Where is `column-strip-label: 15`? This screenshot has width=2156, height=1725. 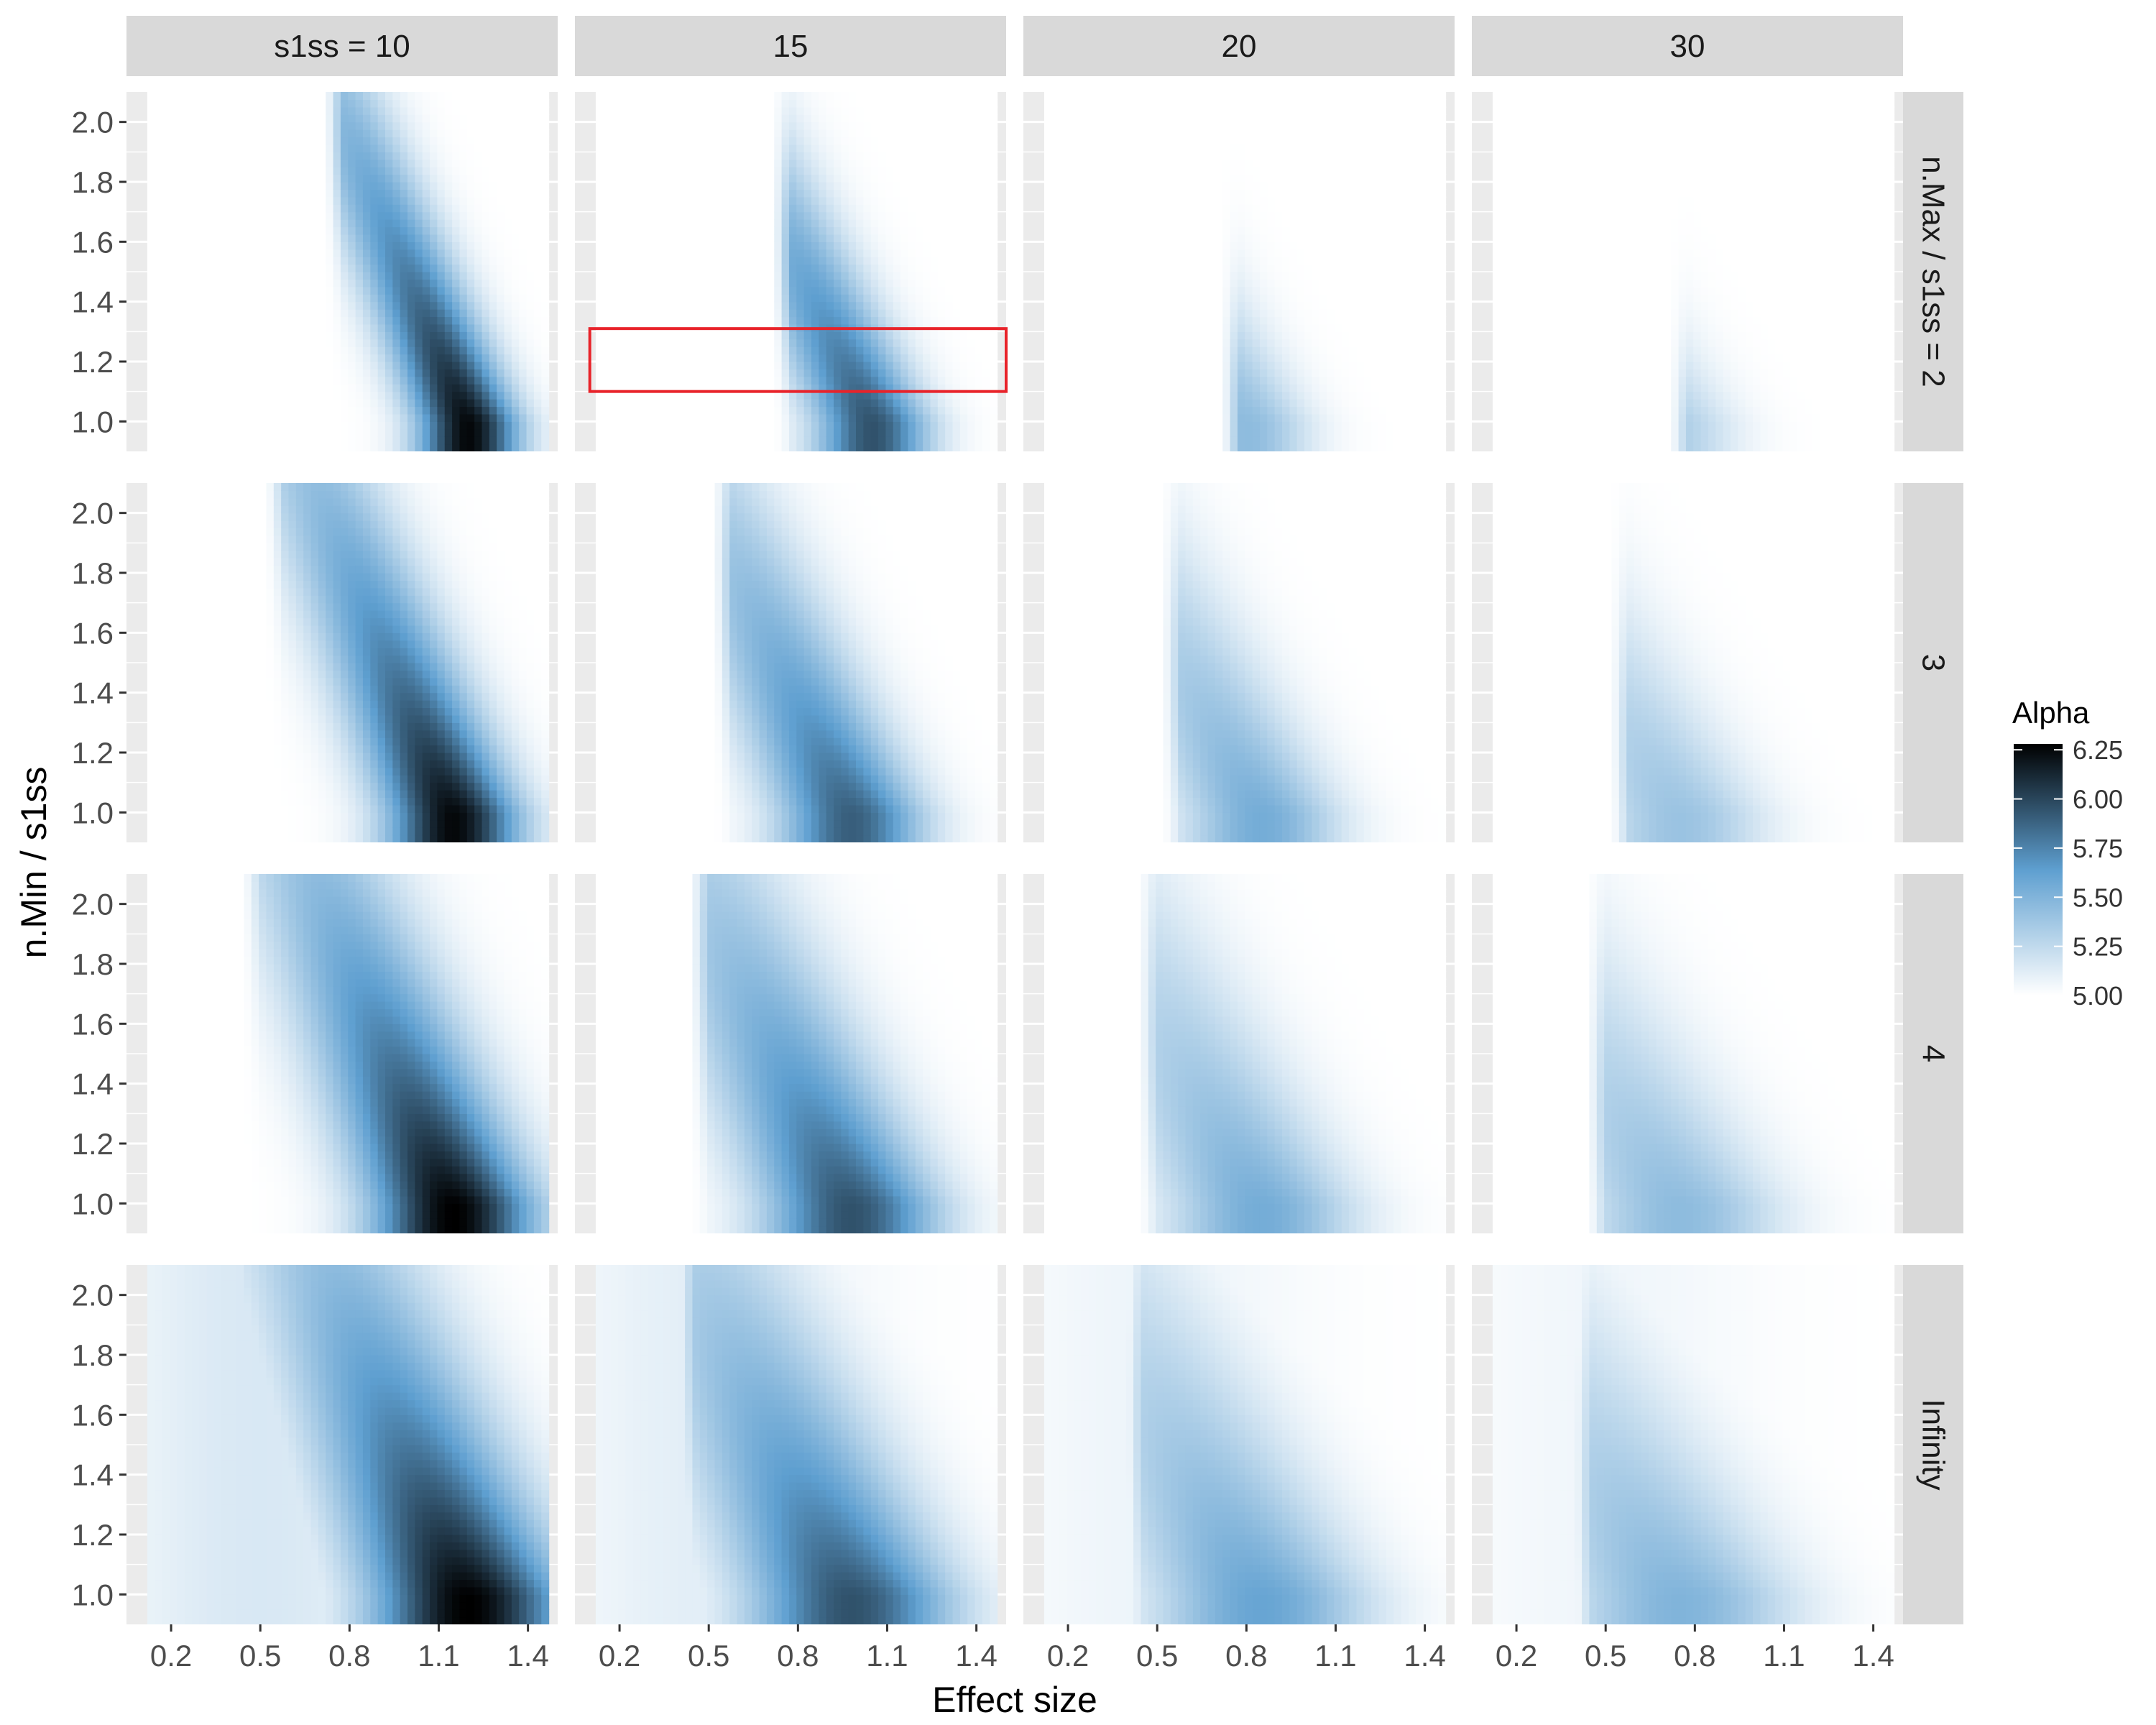 column-strip-label: 15 is located at coordinates (791, 46).